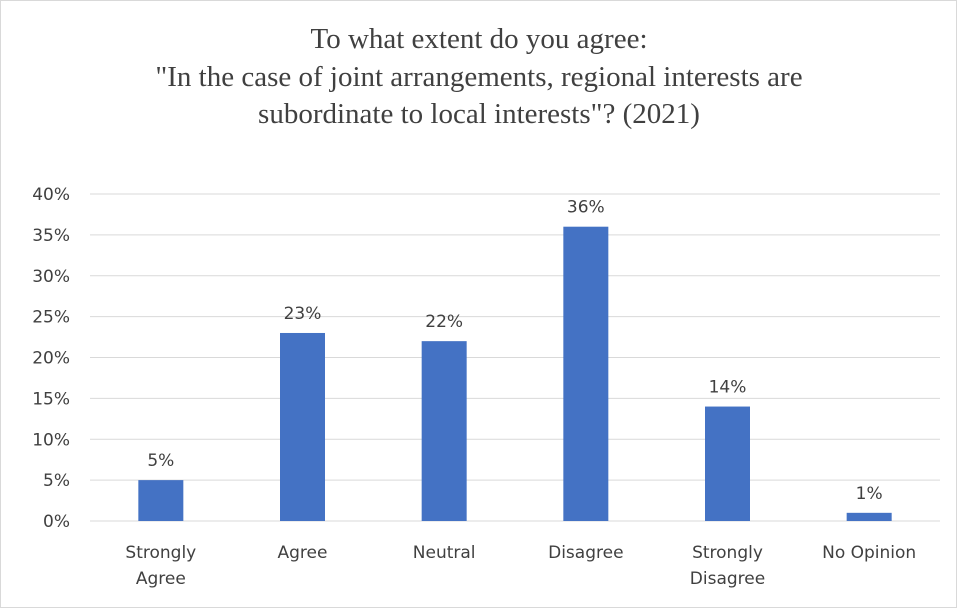  I want to click on y-tick-label: 10%, so click(51, 440).